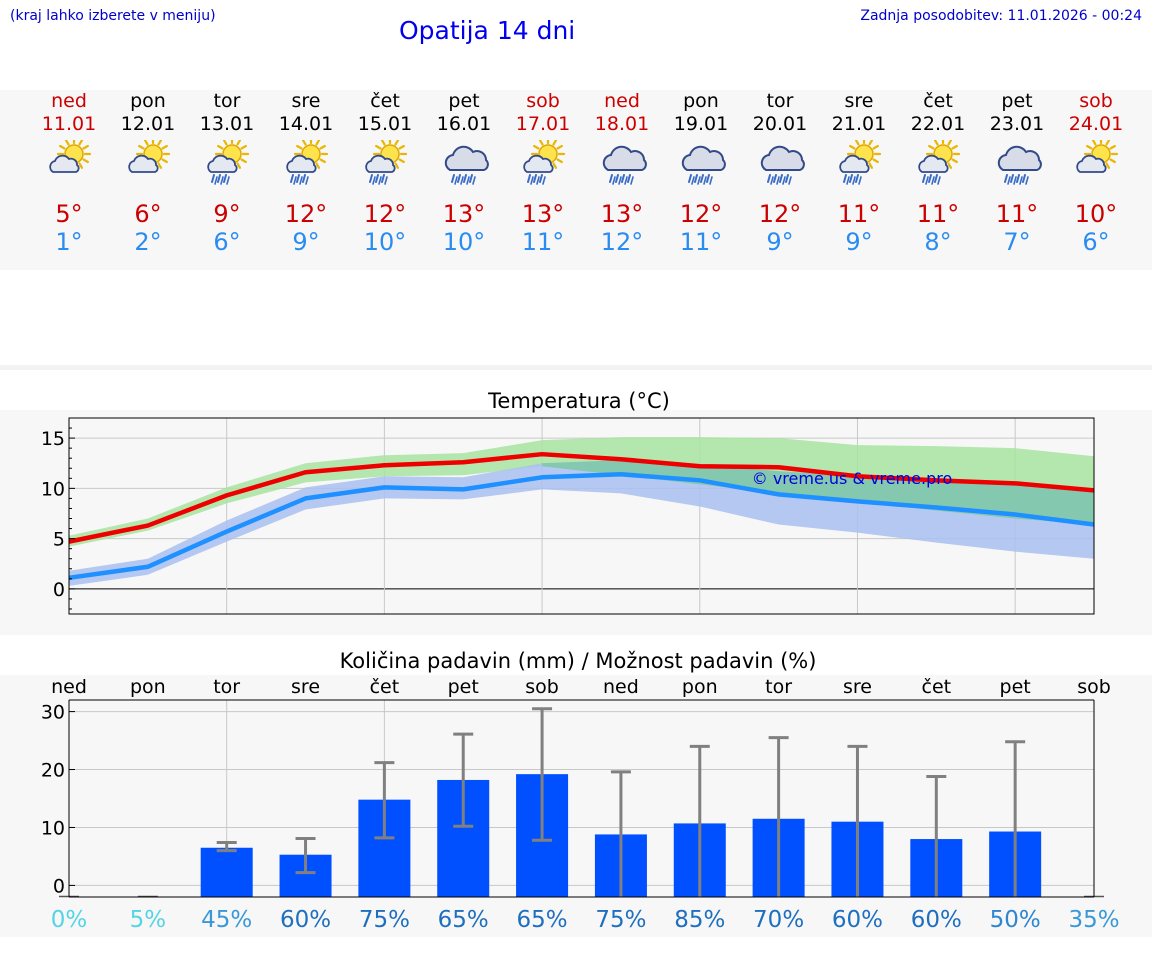  What do you see at coordinates (464, 173) in the screenshot?
I see `forecast-day: pet 16.01 13° 10°` at bounding box center [464, 173].